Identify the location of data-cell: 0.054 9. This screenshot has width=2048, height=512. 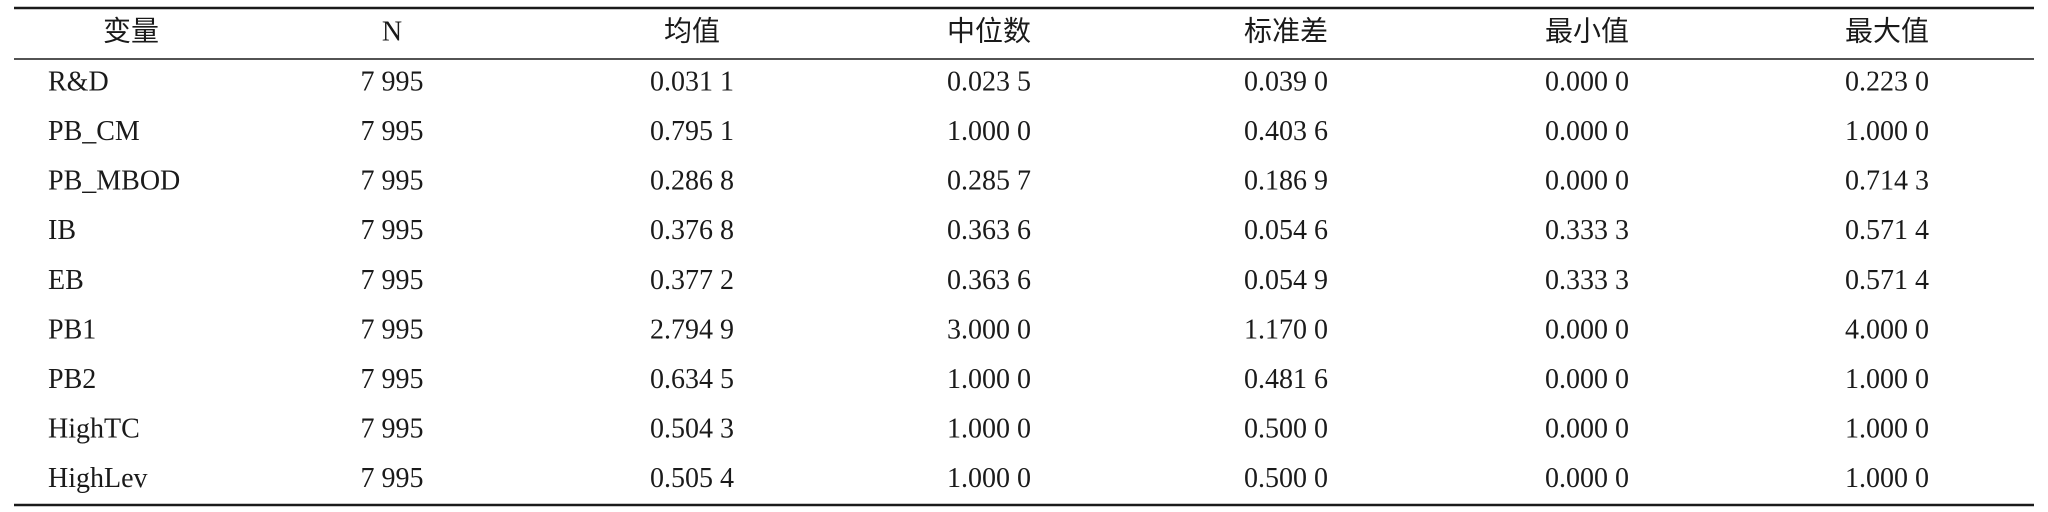
(1286, 280).